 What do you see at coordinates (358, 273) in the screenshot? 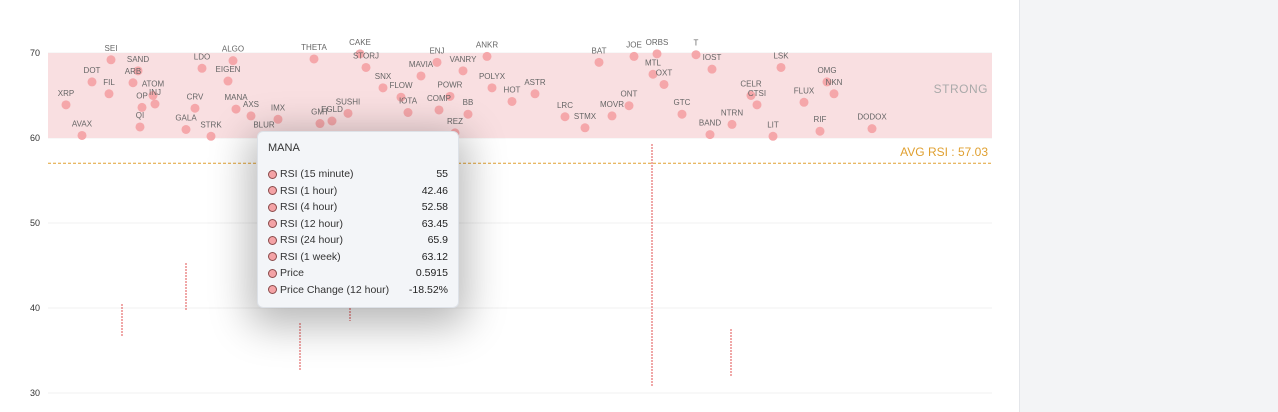
I see `tooltip-row: Price 0.5915` at bounding box center [358, 273].